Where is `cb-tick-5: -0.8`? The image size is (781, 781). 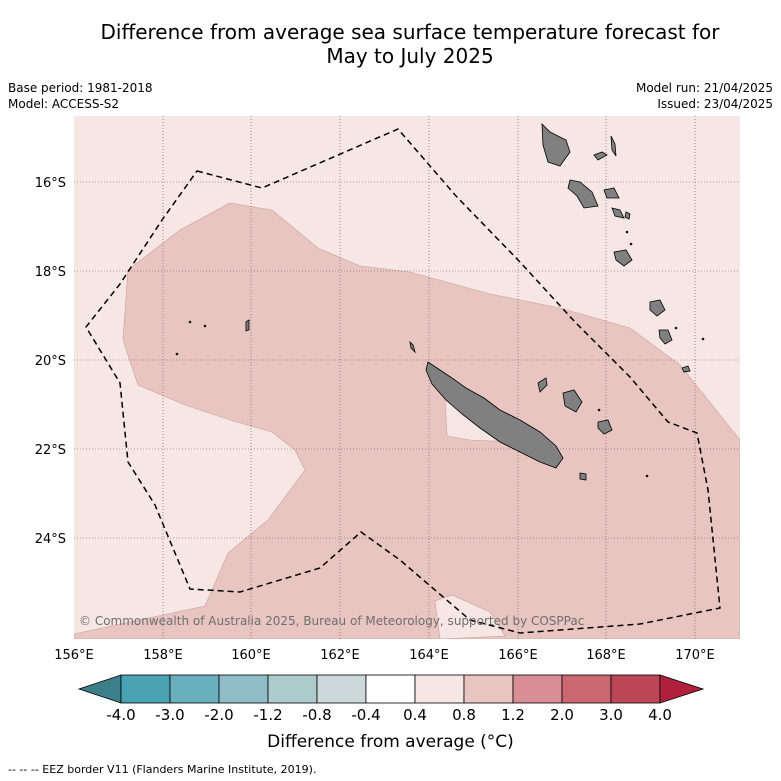 cb-tick-5: -0.8 is located at coordinates (316, 715).